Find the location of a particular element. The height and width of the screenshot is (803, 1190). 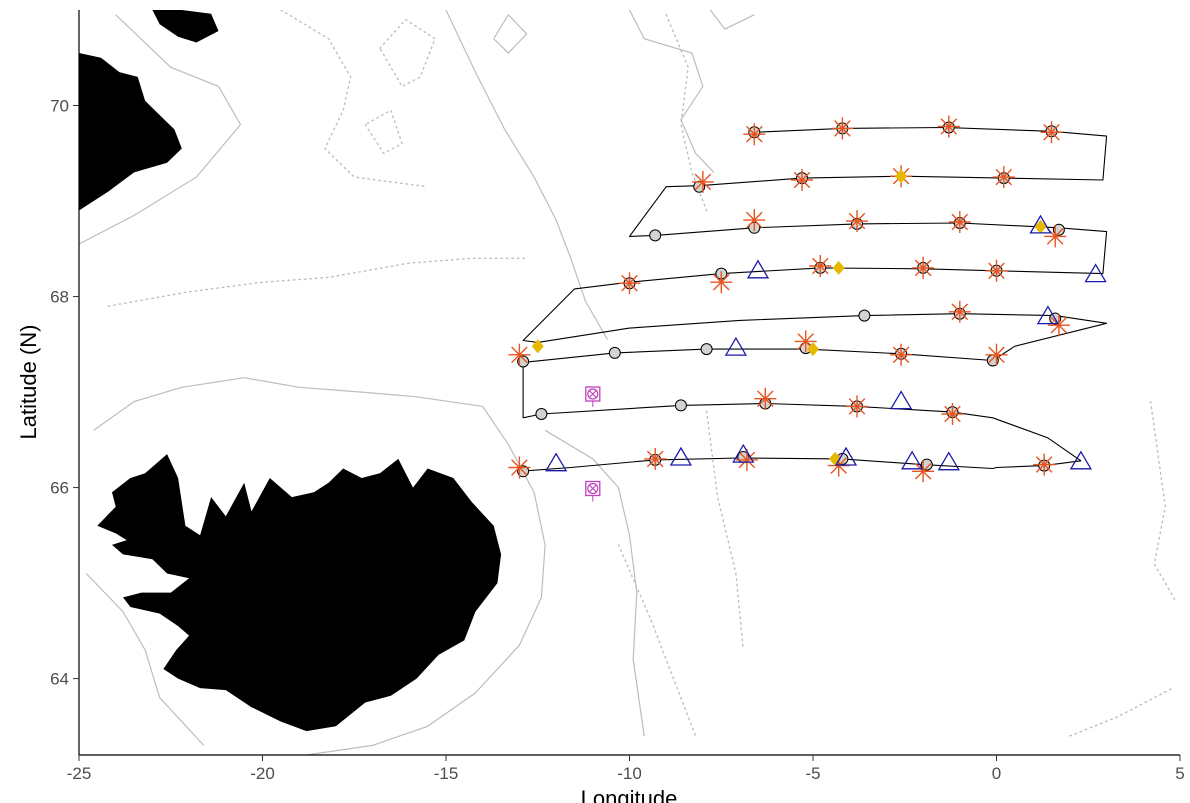

y-tick-label: 68 is located at coordinates (59, 297).